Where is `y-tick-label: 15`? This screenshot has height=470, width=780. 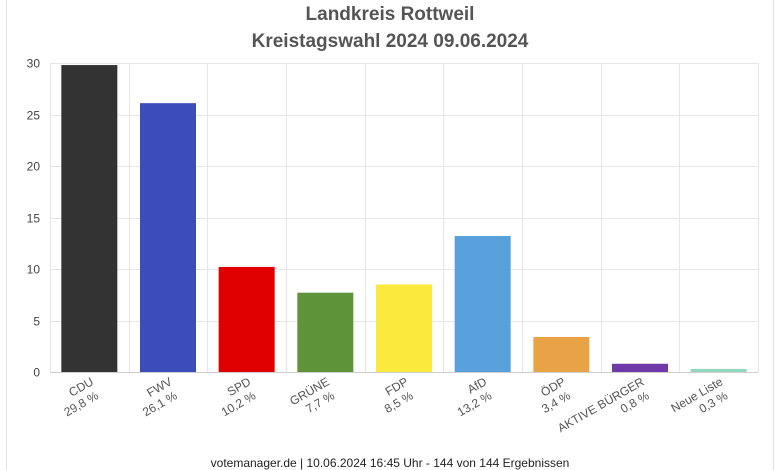
y-tick-label: 15 is located at coordinates (34, 219).